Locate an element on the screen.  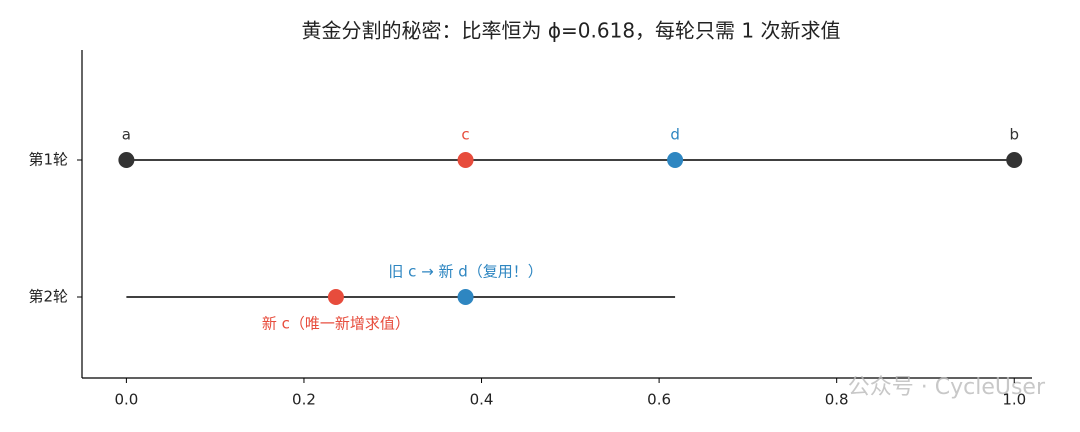
x-tick-label: 0.0 is located at coordinates (126, 400).